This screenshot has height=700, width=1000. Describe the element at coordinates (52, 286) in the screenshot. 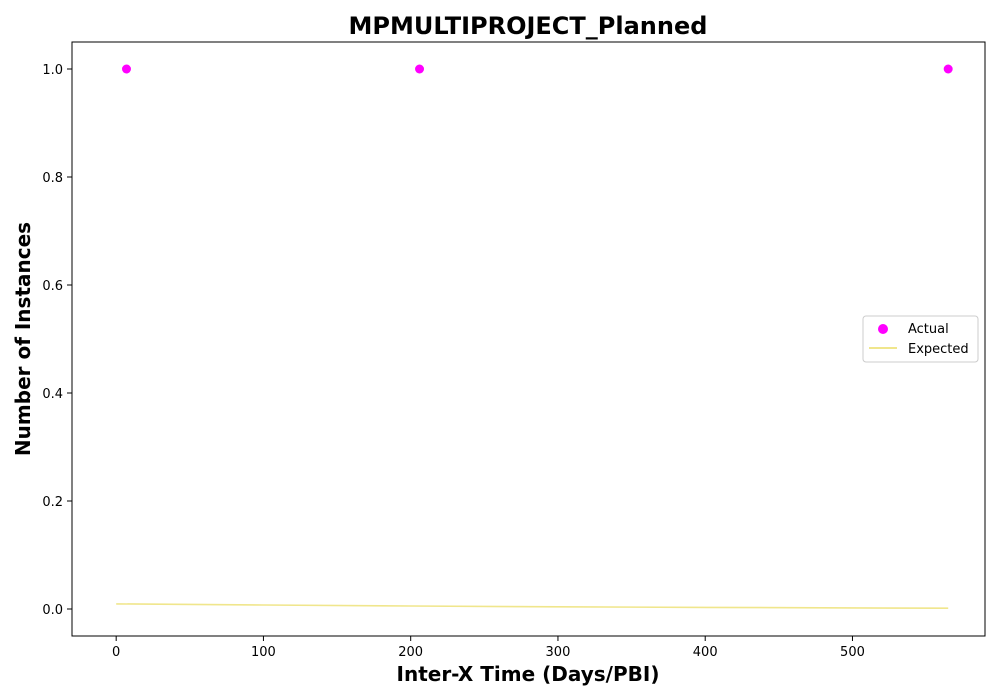

I see `y-tick-label: 0.6` at that location.